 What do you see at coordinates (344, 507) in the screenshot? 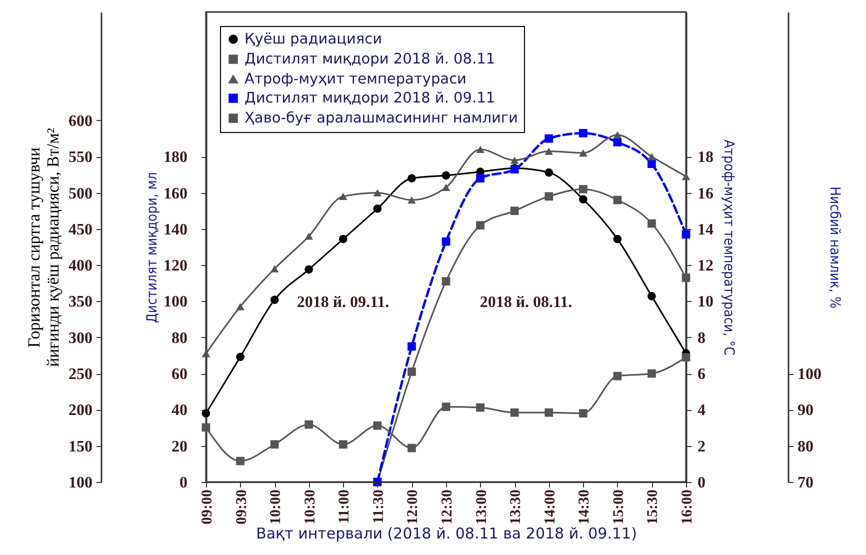
I see `x-tick-label: 11:00` at bounding box center [344, 507].